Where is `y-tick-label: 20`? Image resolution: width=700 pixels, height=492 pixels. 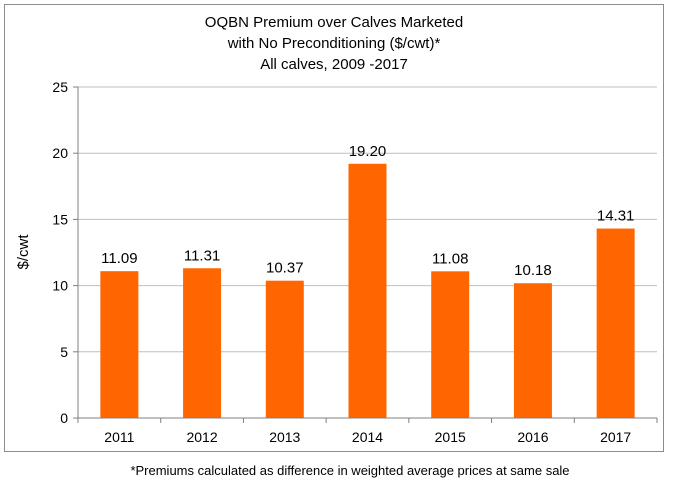 y-tick-label: 20 is located at coordinates (60, 153).